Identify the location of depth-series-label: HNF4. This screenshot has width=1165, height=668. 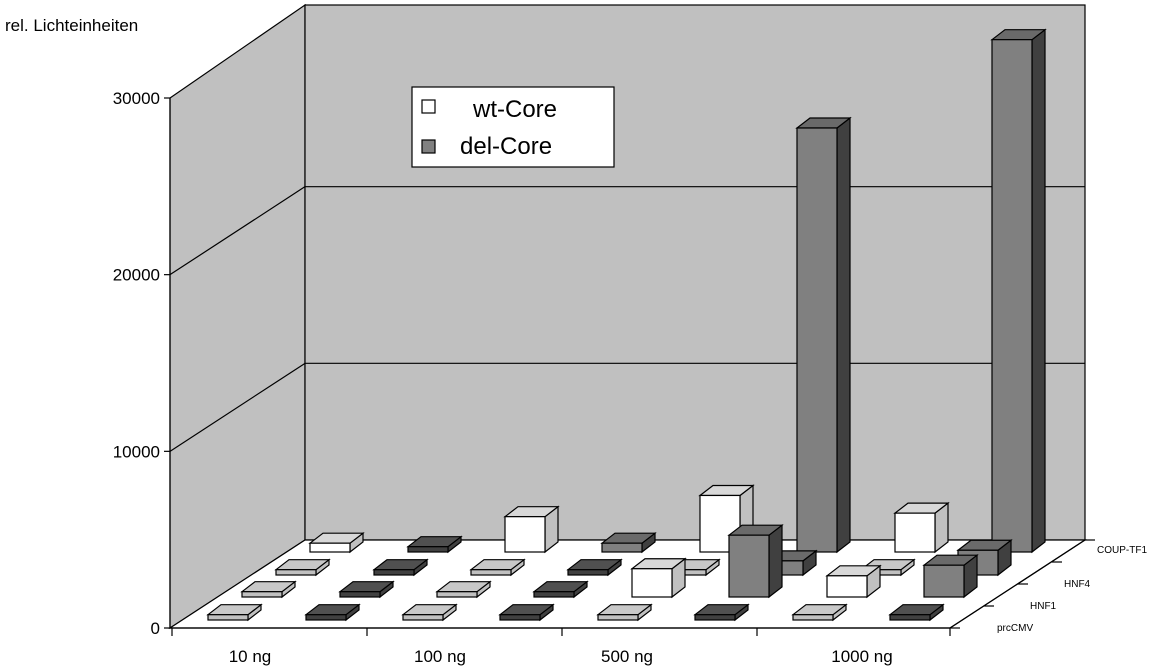
(1077, 584).